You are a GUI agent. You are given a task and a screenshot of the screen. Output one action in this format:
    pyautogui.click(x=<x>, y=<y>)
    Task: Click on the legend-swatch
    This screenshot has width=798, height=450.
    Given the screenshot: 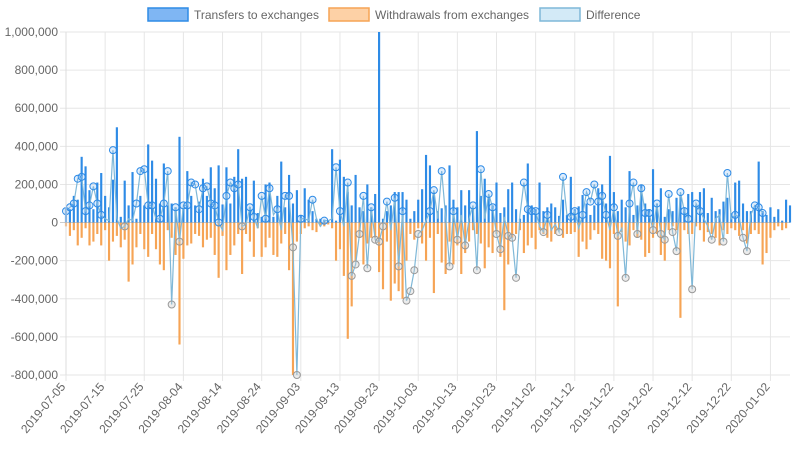 What is the action you would take?
    pyautogui.click(x=349, y=14)
    